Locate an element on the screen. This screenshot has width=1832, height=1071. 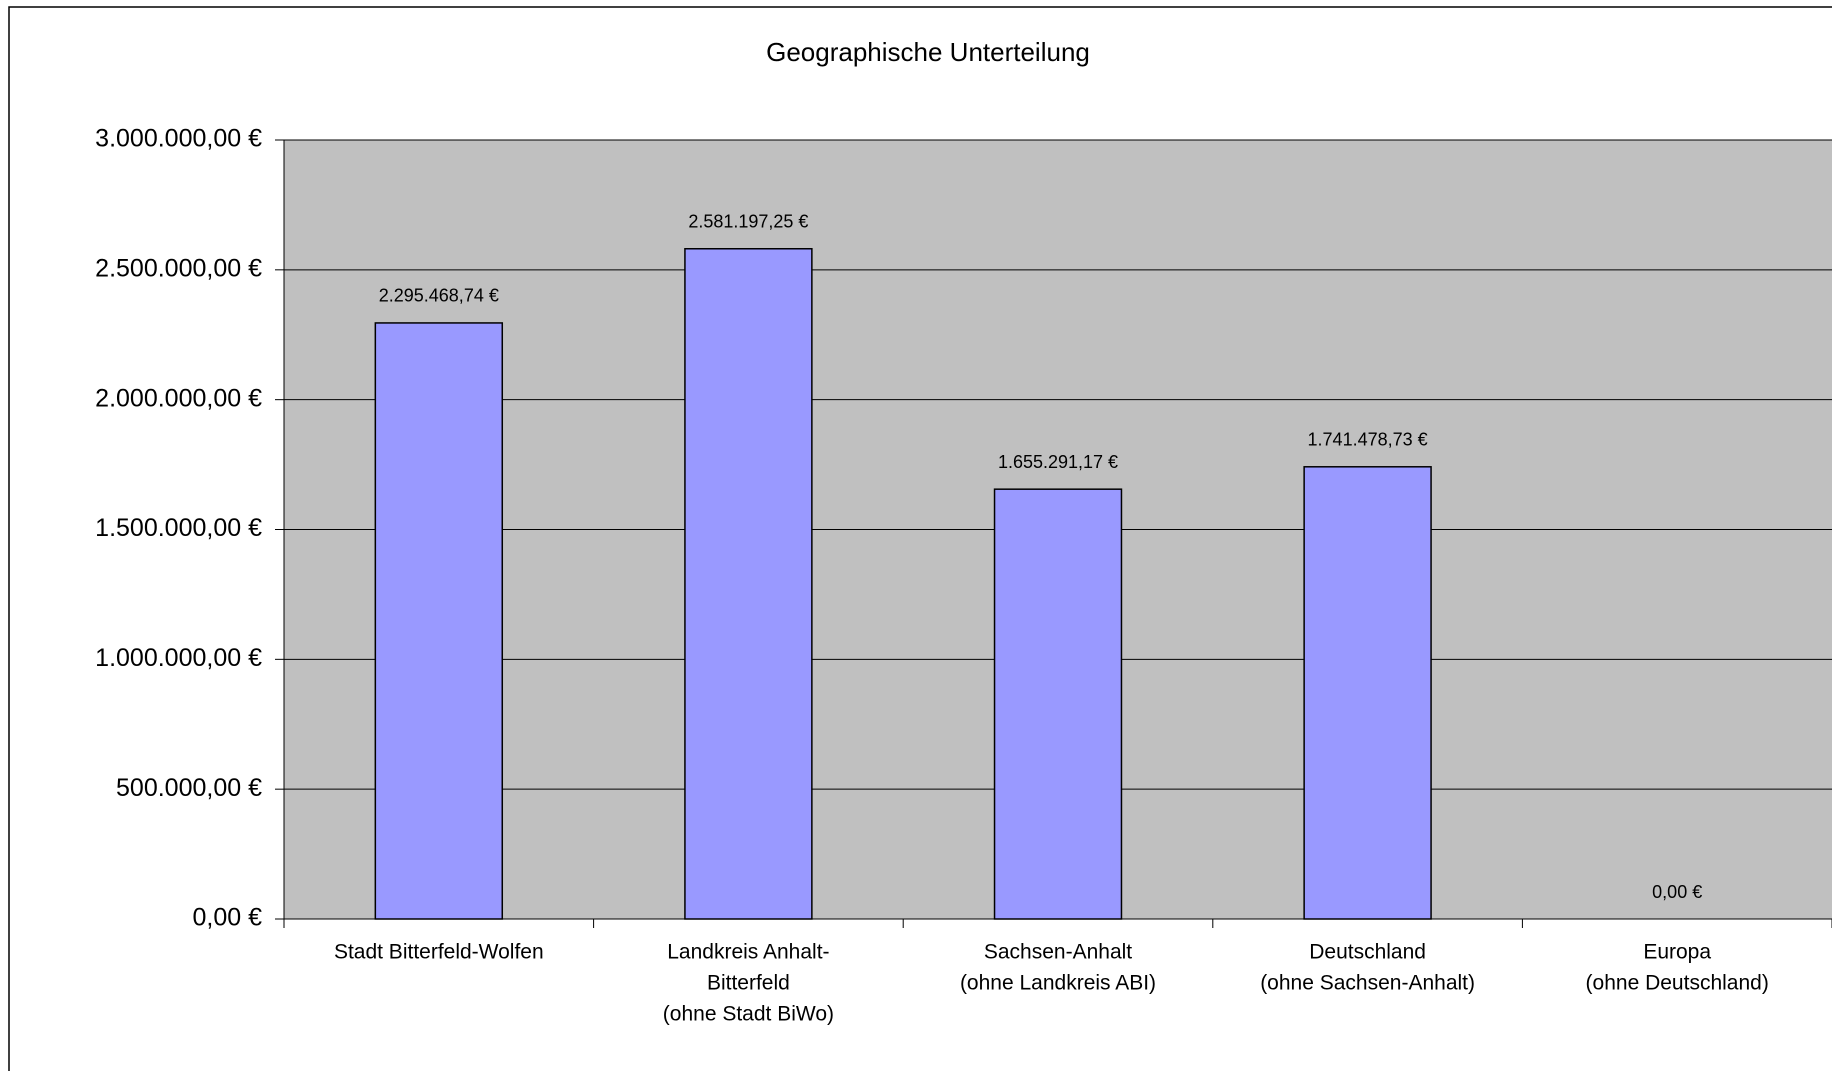
x-tick-label: (ohne Landkreis ABI) is located at coordinates (1058, 983).